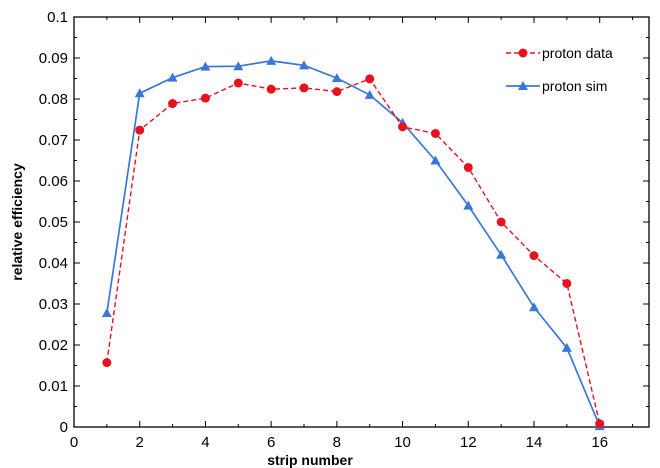 This screenshot has height=468, width=660. What do you see at coordinates (559, 69) in the screenshot?
I see `legend: proton data proton sim` at bounding box center [559, 69].